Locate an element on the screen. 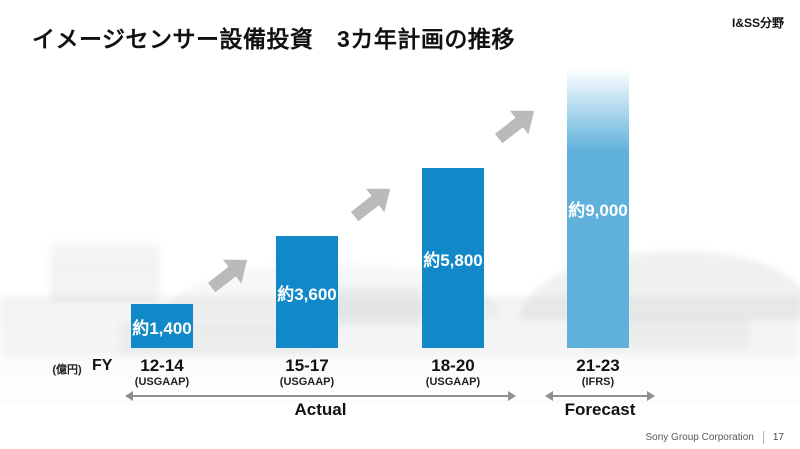 The width and height of the screenshot is (800, 449). category-label: 15-17 (USGAAP) is located at coordinates (307, 372).